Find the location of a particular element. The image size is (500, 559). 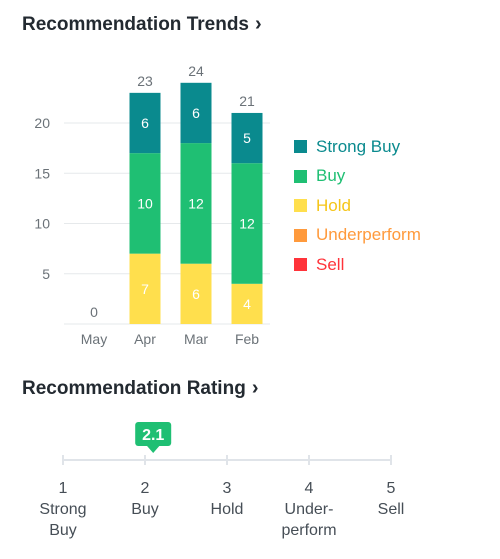

legend-label: Buy is located at coordinates (331, 176).